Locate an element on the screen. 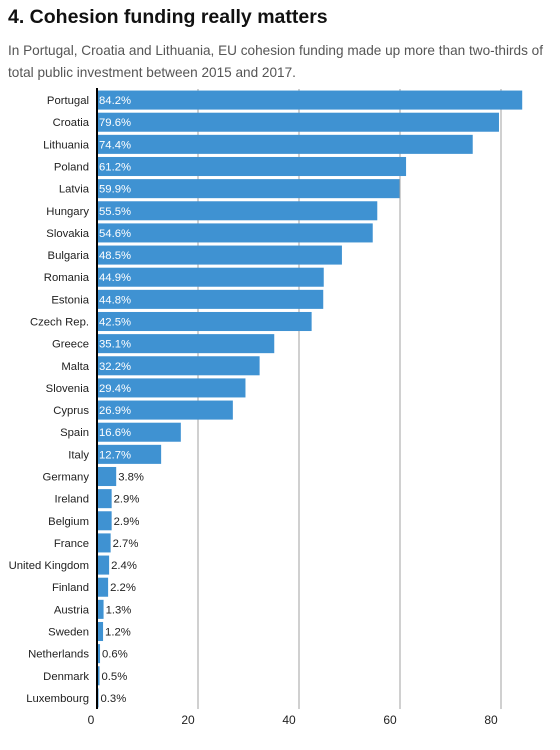 The width and height of the screenshot is (560, 750). data-label: 32.2% is located at coordinates (115, 367).